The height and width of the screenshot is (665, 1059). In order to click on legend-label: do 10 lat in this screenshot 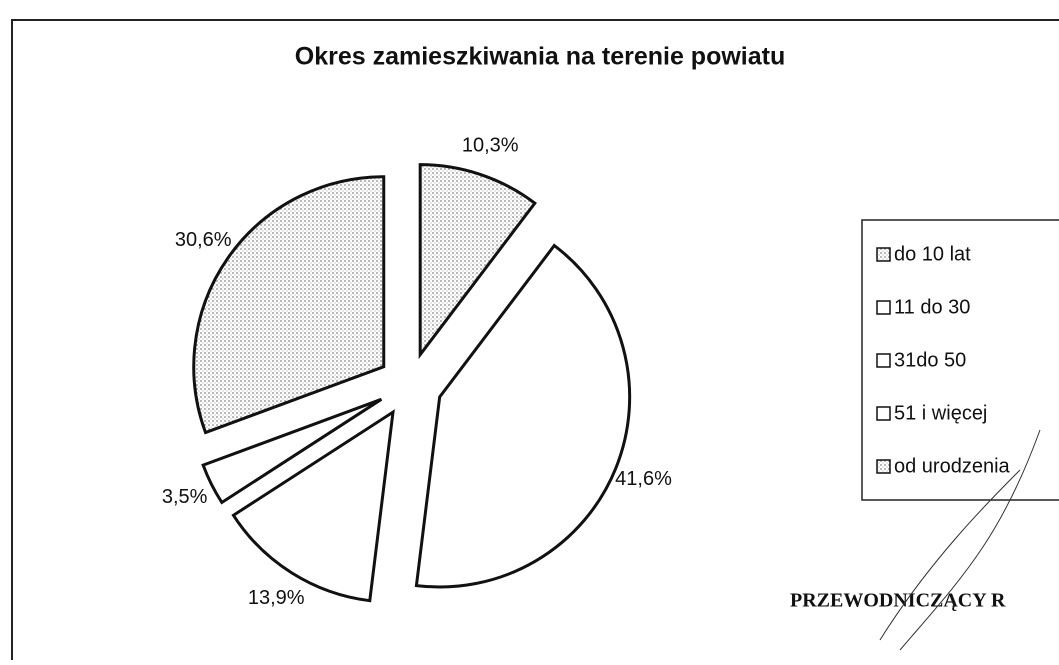, I will do `click(932, 254)`.